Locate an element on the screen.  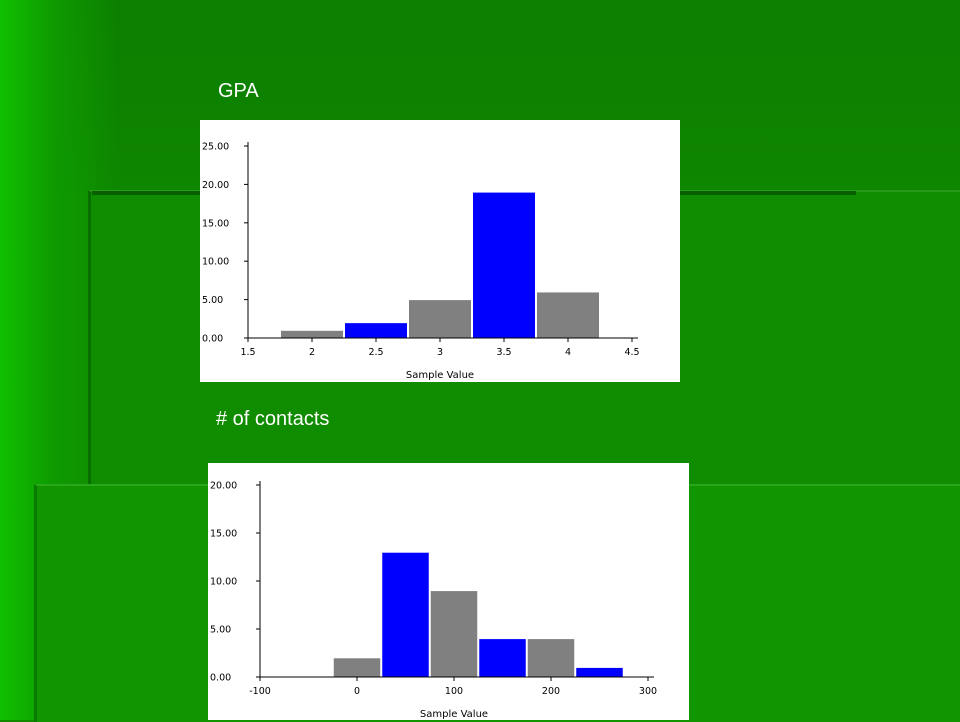
x-tick-label: 200 is located at coordinates (551, 691).